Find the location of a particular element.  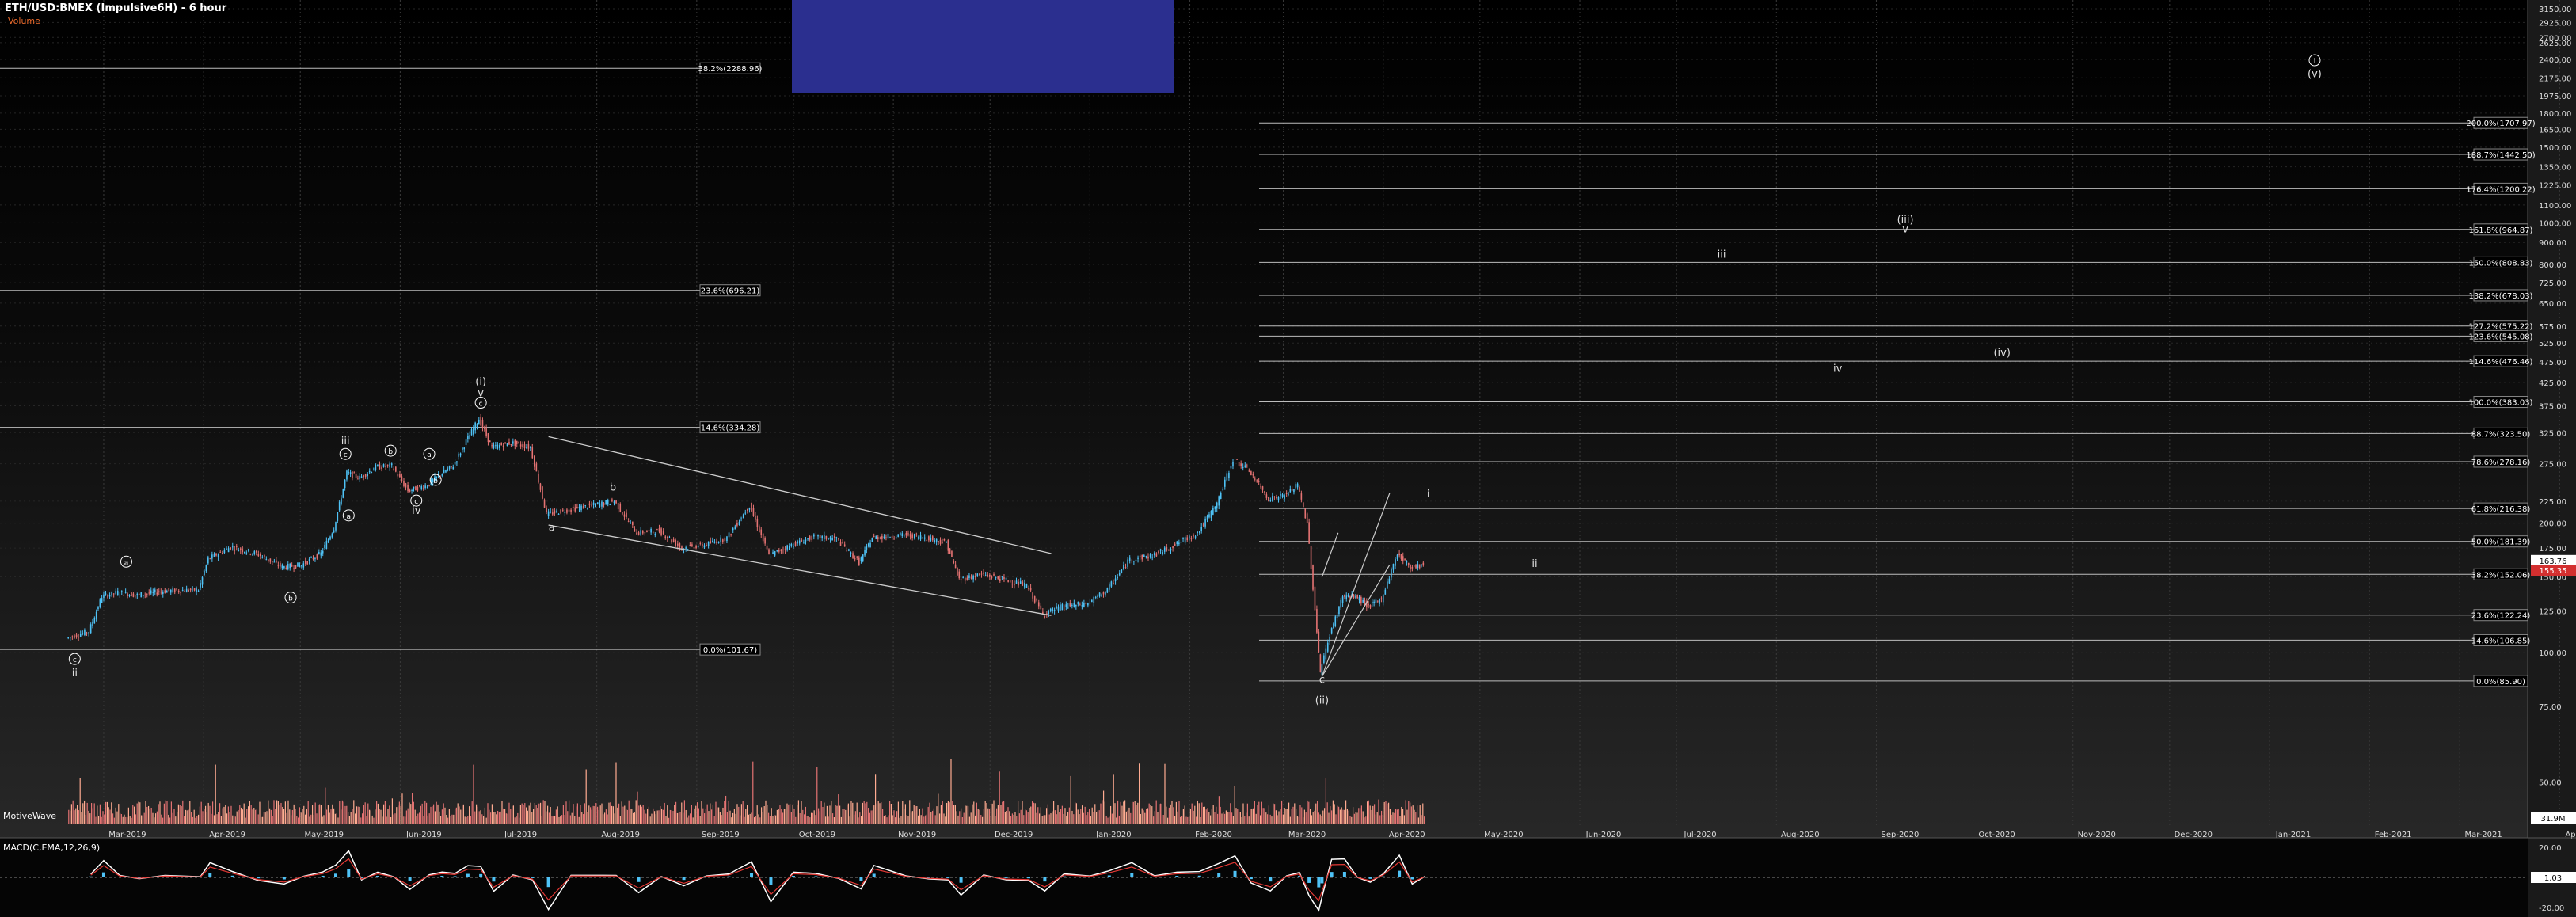

fib-label-right: 123.6%(545.08) is located at coordinates (2501, 337).